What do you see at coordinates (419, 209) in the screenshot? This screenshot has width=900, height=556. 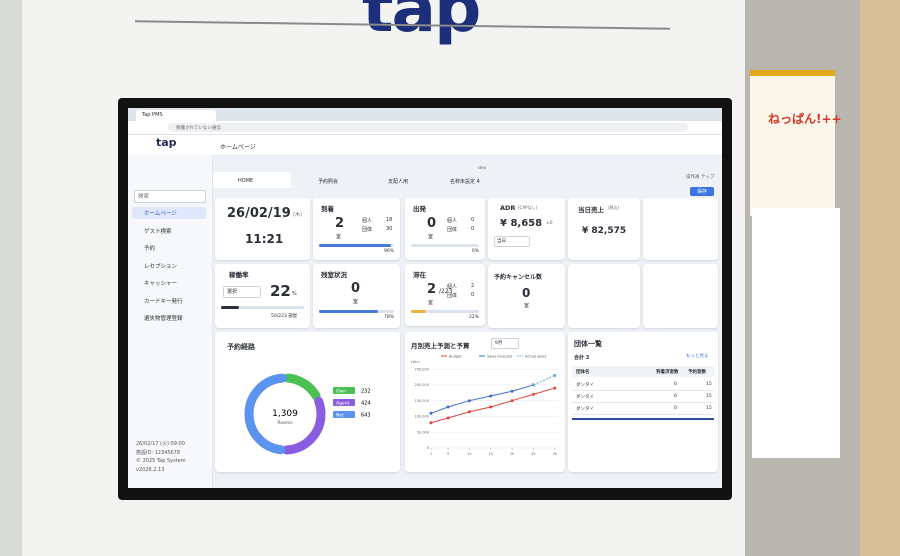 I see `card-title: 出発` at bounding box center [419, 209].